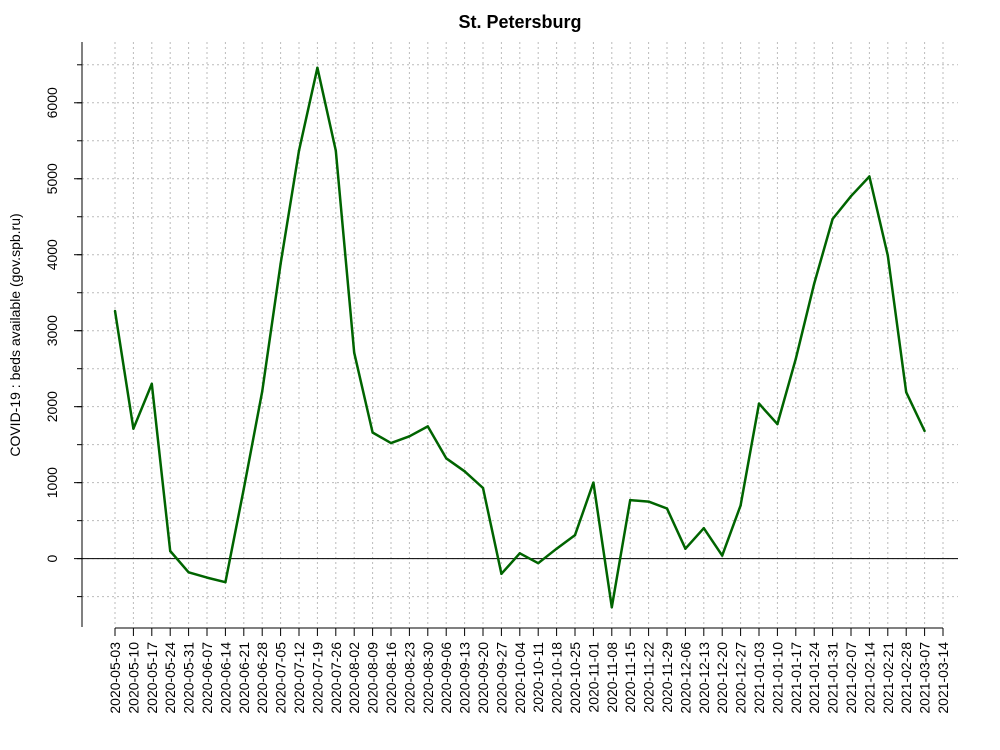 This screenshot has height=750, width=1000. What do you see at coordinates (685, 678) in the screenshot?
I see `x-tick-label: 2020-12-06` at bounding box center [685, 678].